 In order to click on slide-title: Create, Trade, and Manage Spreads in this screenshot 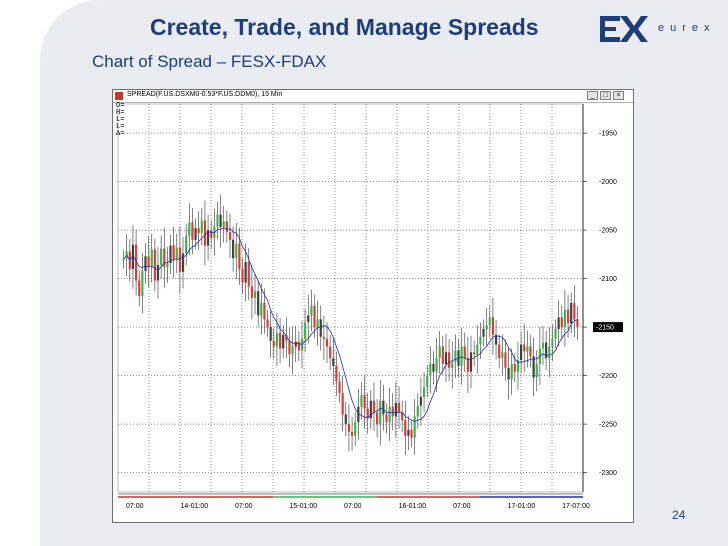, I will do `click(344, 27)`.